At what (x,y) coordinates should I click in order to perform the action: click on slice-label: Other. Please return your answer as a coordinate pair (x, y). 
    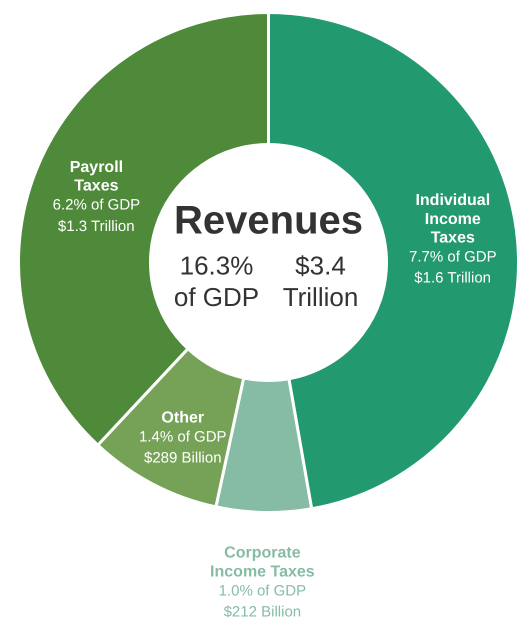
    Looking at the image, I should click on (182, 417).